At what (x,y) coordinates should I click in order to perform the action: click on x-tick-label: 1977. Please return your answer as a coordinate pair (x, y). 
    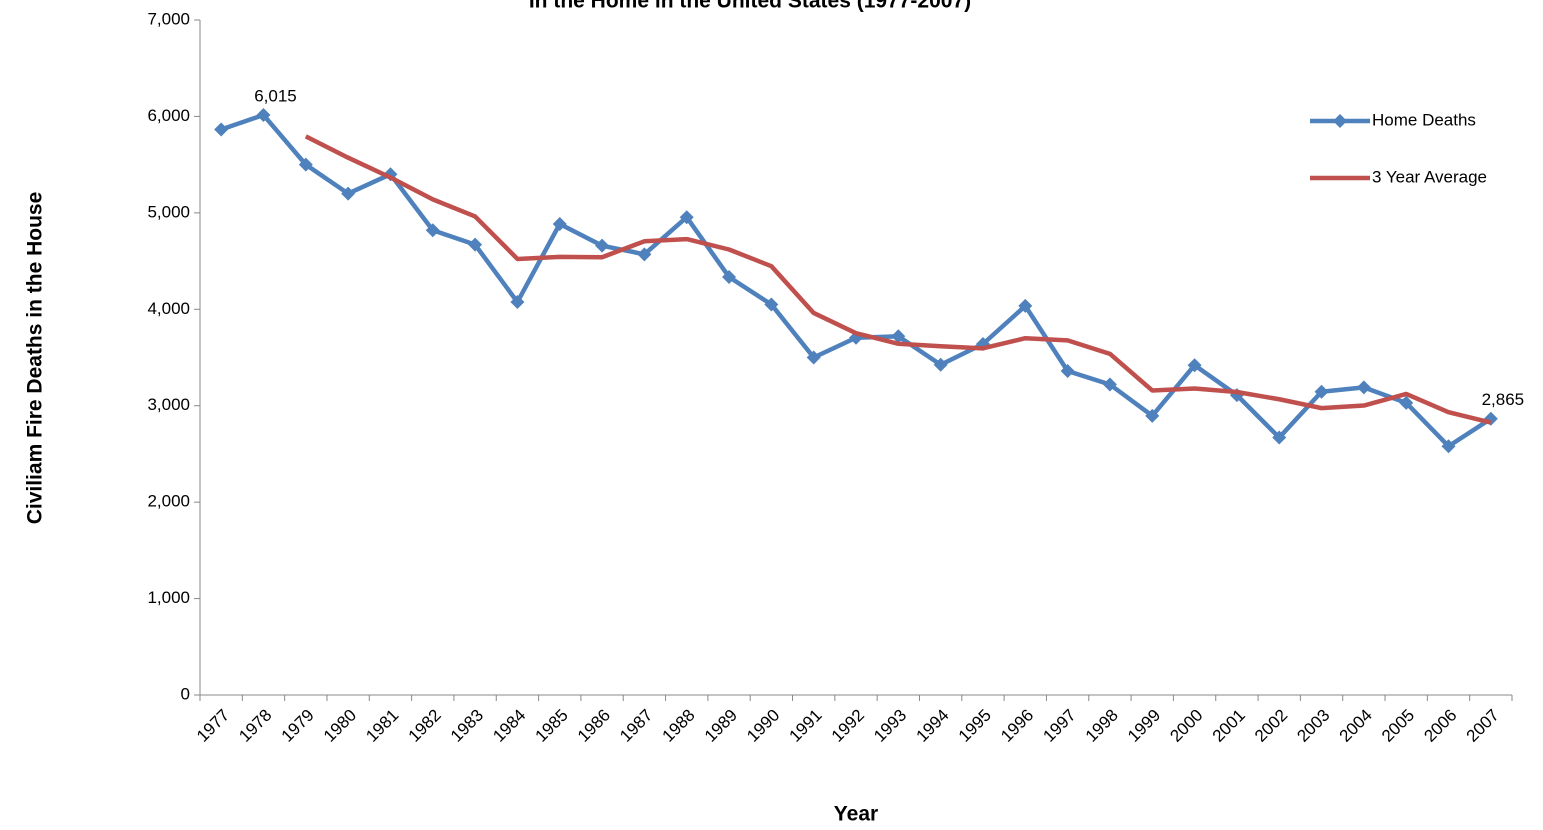
    Looking at the image, I should click on (213, 726).